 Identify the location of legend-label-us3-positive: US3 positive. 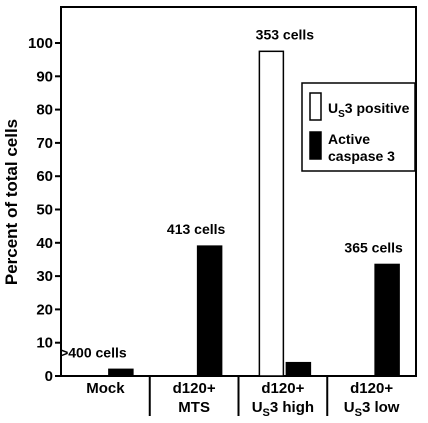
(369, 110).